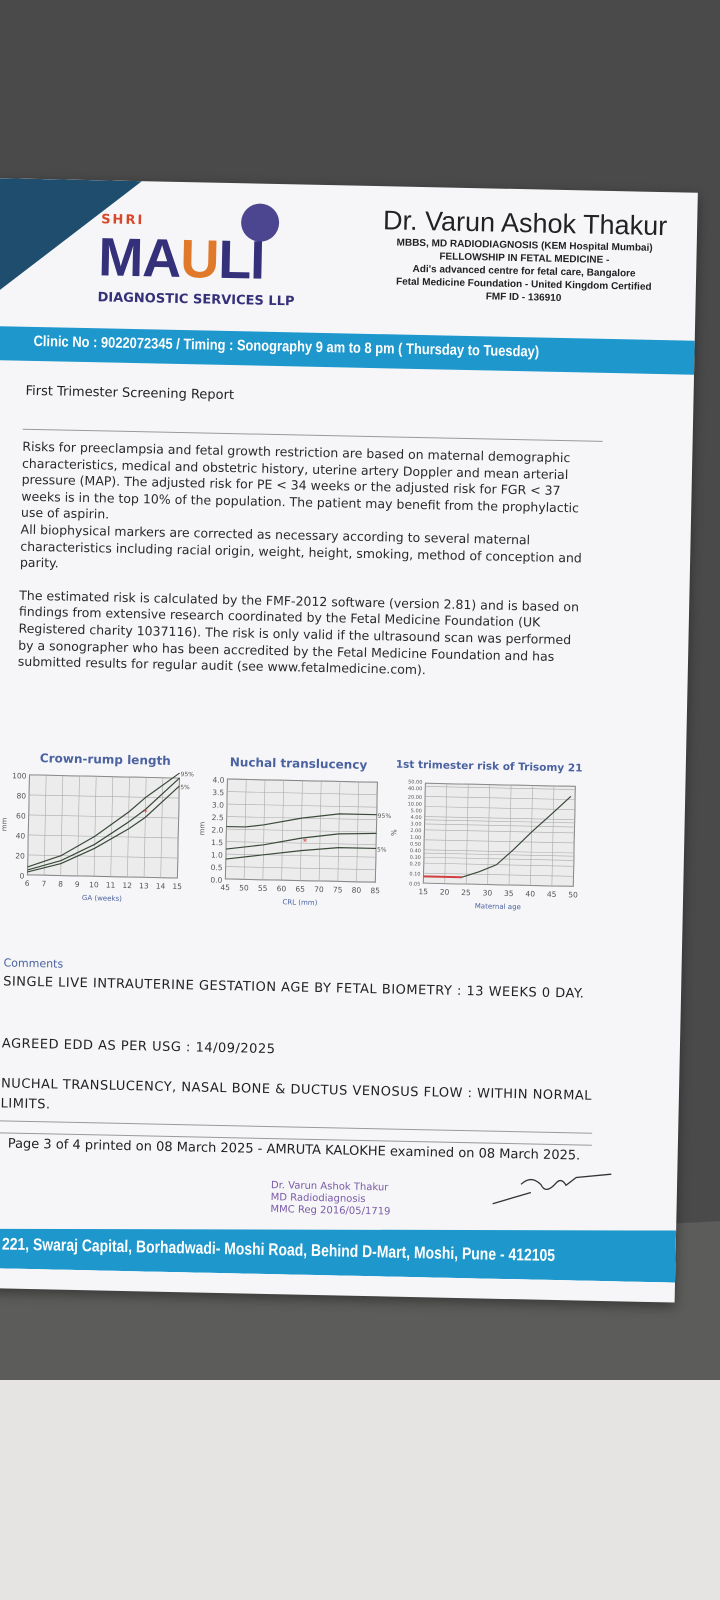 The width and height of the screenshot is (720, 1600). I want to click on floor, so click(360, 1490).